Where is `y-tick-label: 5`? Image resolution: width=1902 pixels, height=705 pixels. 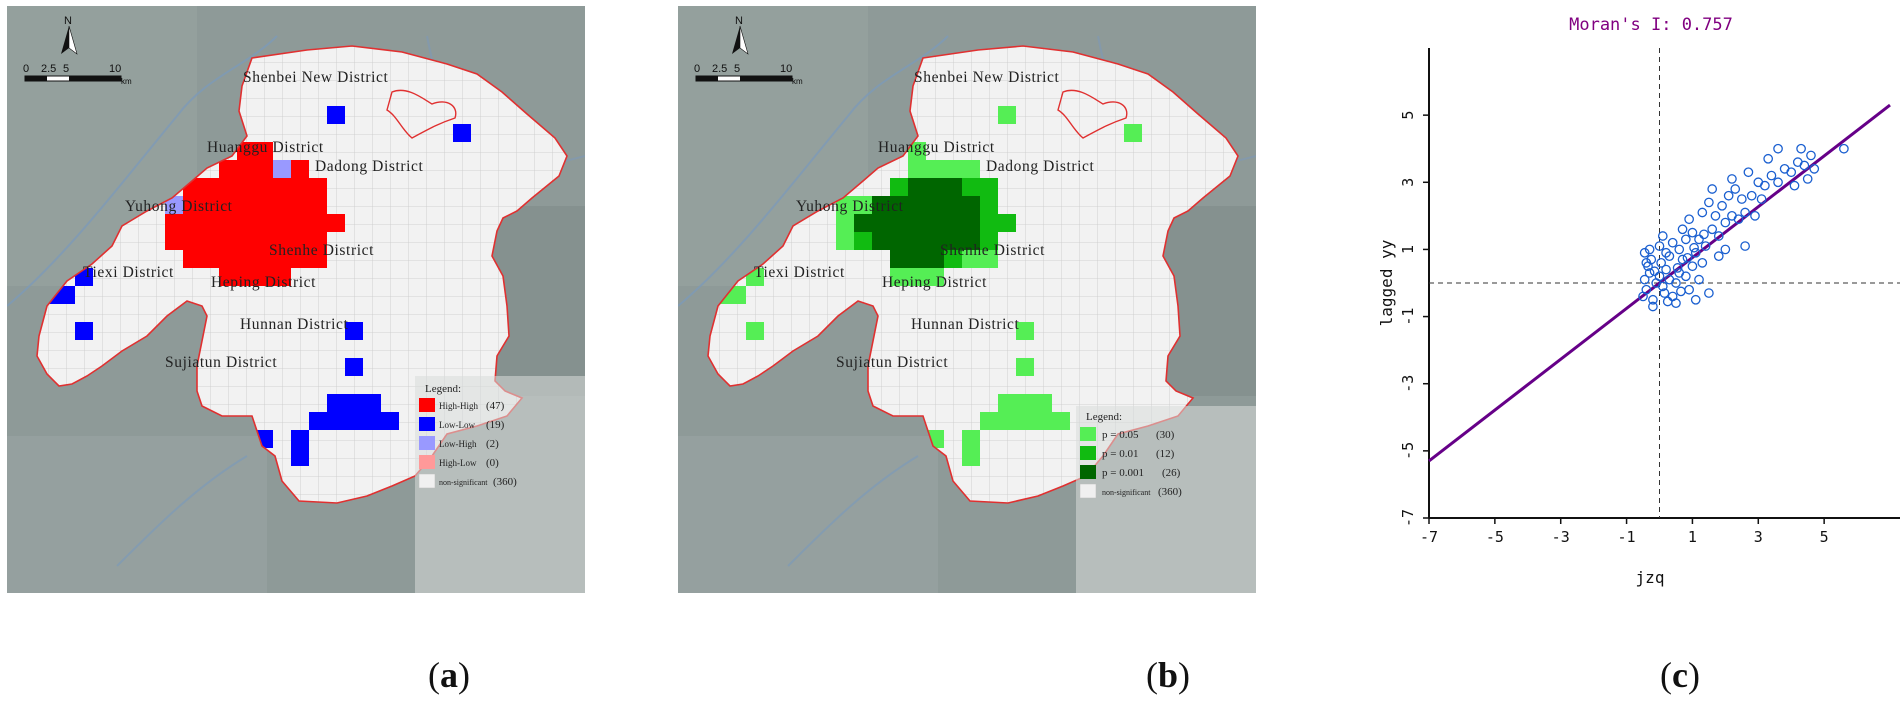
y-tick-label: 5 is located at coordinates (1408, 115).